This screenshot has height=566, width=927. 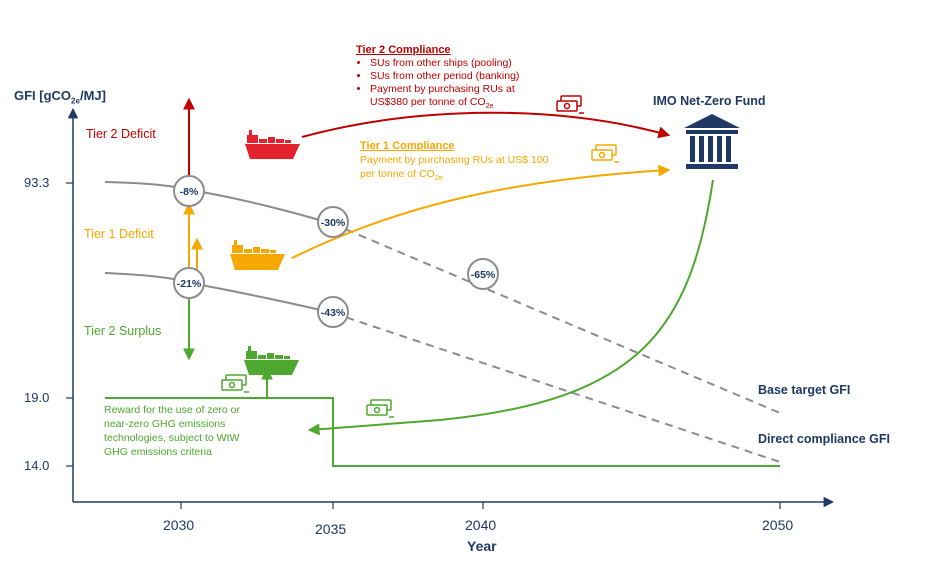 I want to click on reward-line: near-zero GHG emissions, so click(x=165, y=424).